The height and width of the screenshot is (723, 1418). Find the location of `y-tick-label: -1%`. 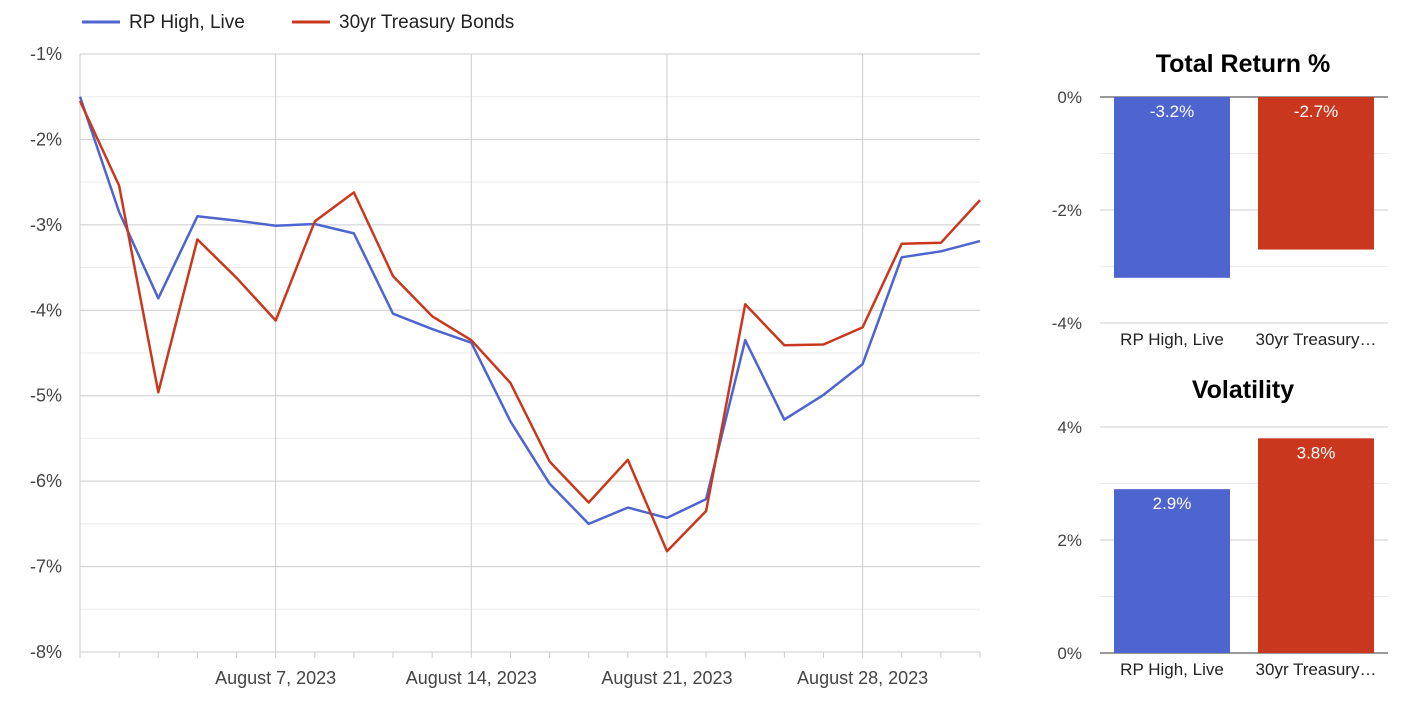

y-tick-label: -1% is located at coordinates (46, 54).